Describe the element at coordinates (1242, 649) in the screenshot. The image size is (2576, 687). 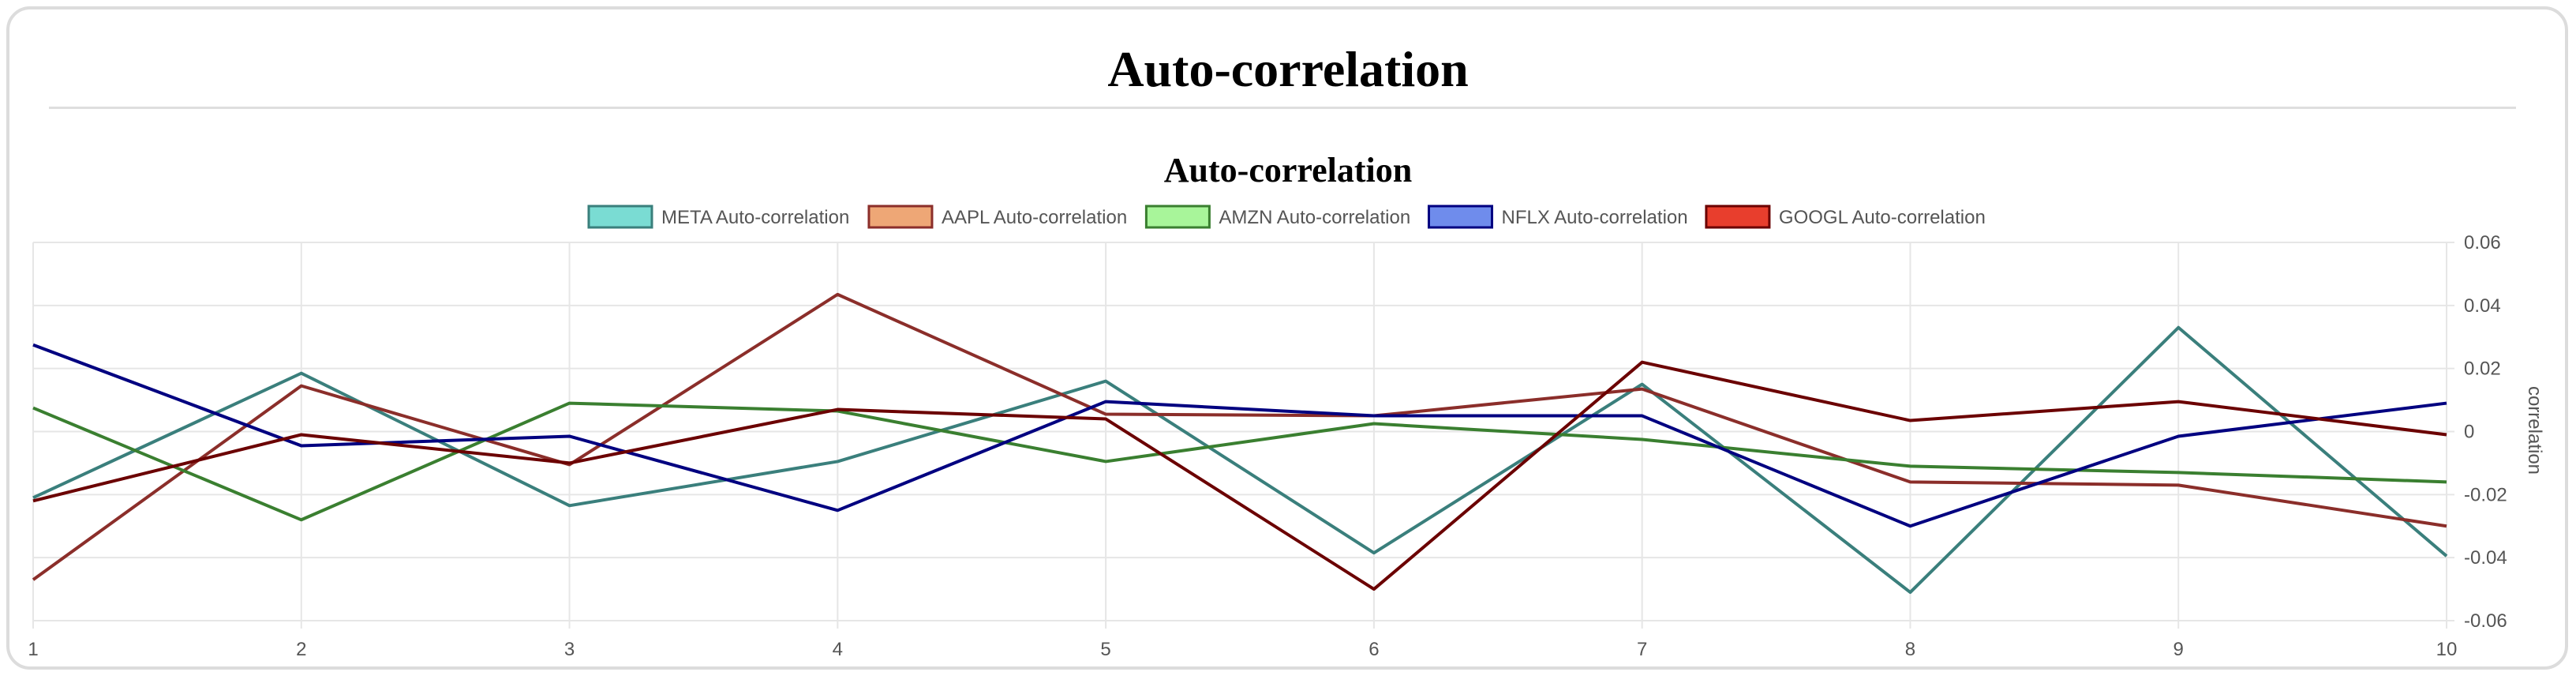
I see `x-axis: 1 2 3 4 5 6 7 8 9 10` at that location.